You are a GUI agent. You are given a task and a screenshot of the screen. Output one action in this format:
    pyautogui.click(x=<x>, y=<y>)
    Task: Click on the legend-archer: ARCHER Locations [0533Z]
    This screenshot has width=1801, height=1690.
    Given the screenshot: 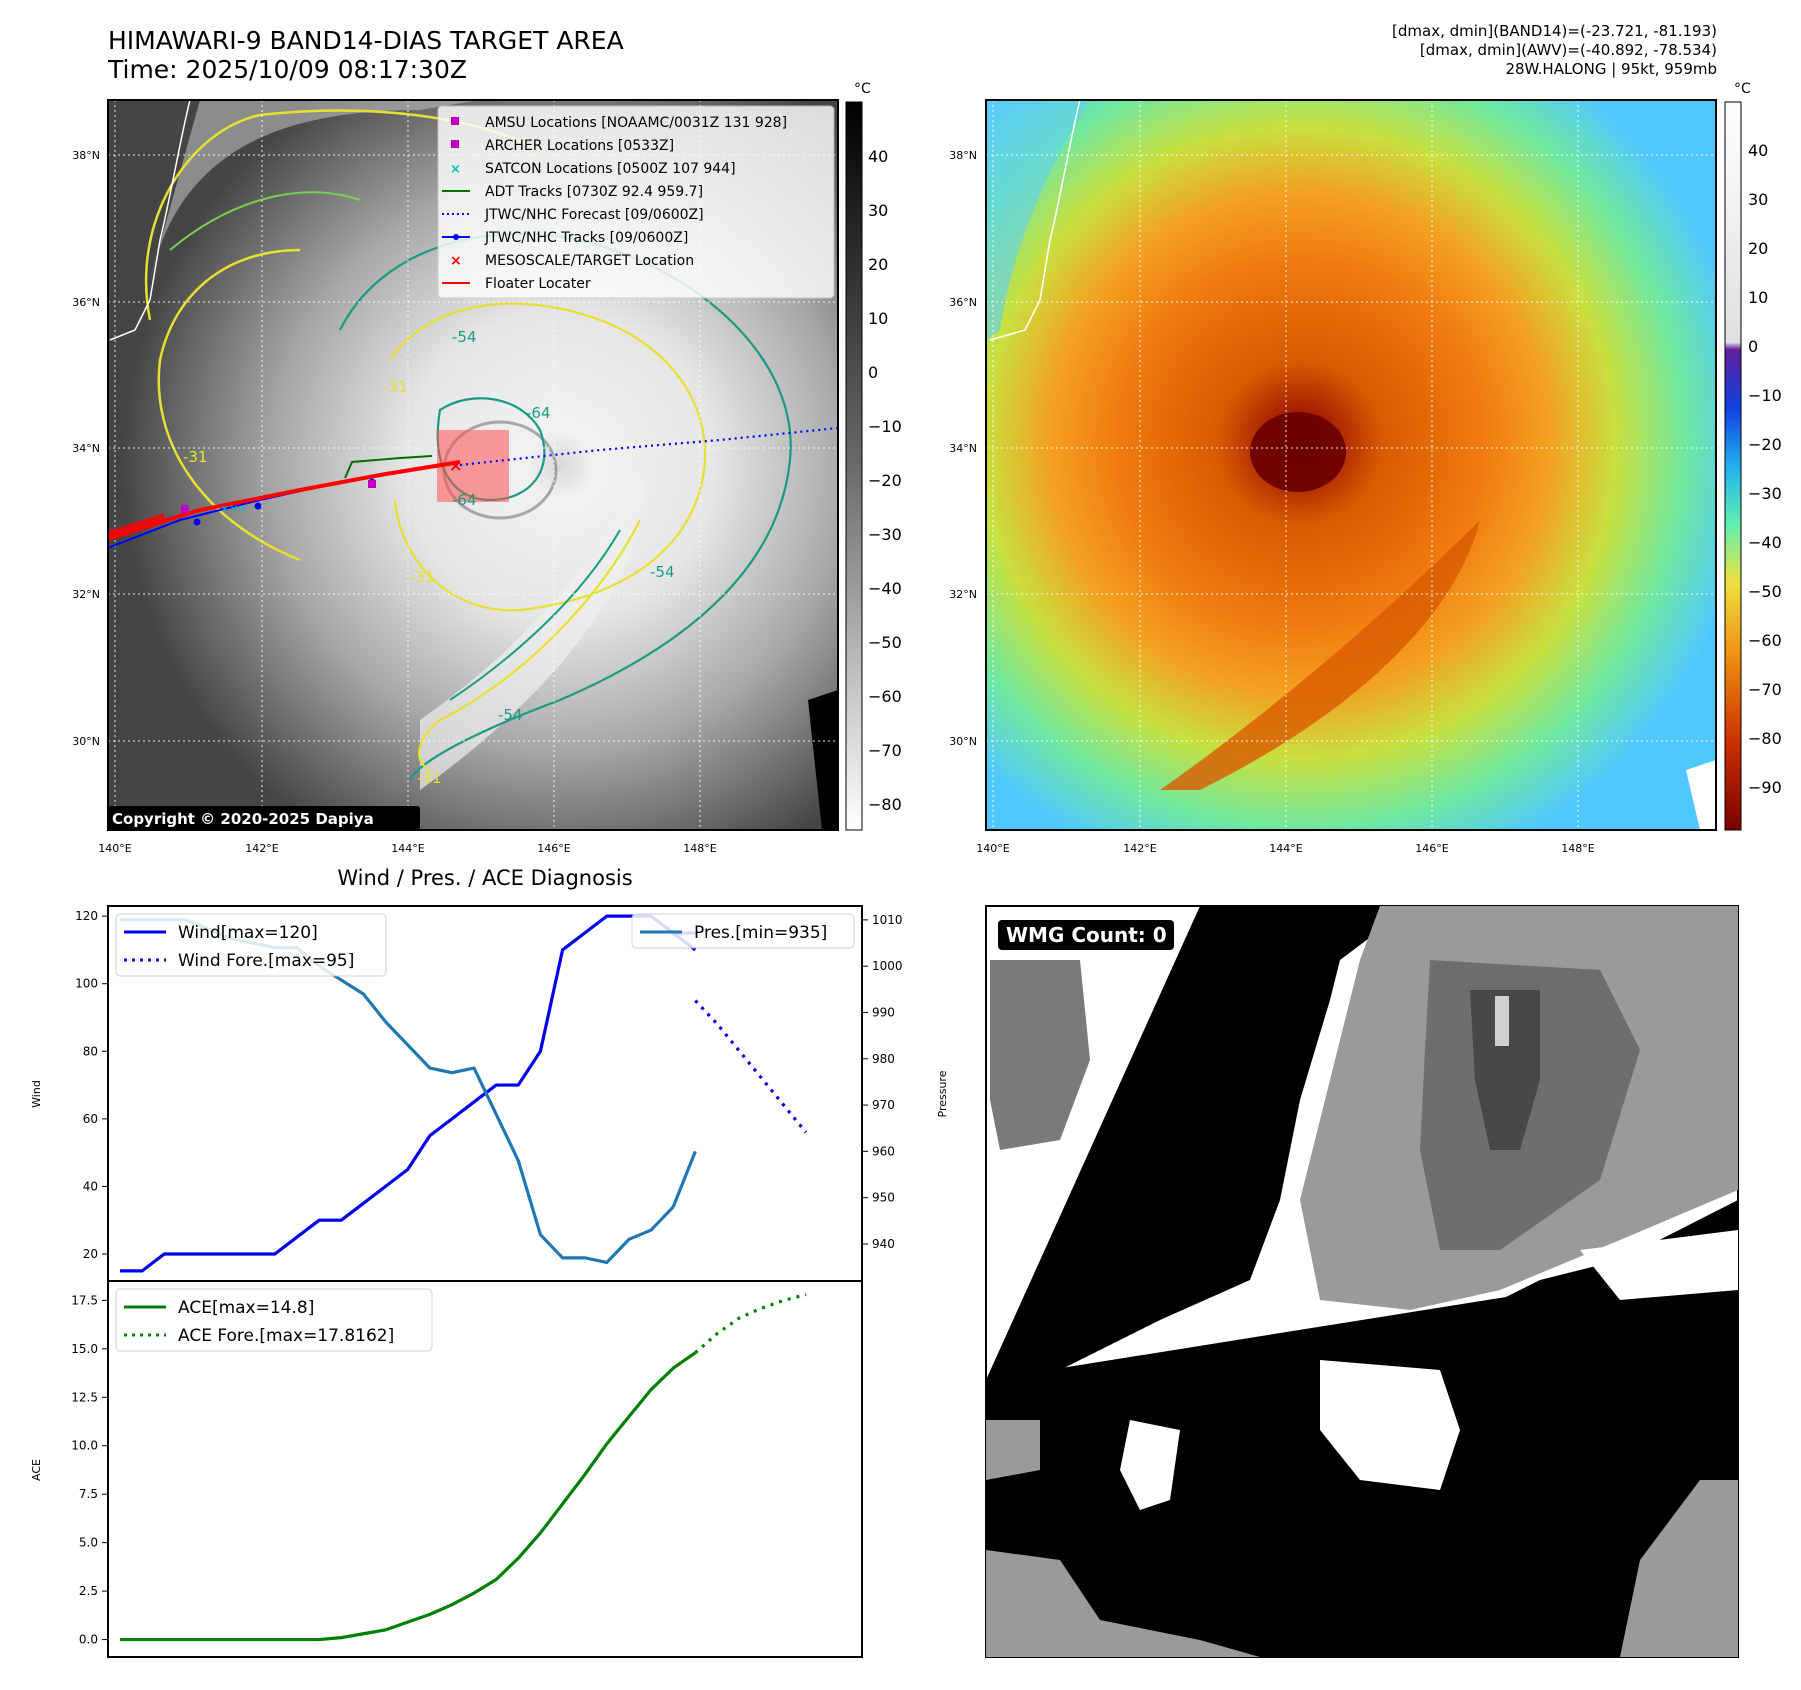 What is the action you would take?
    pyautogui.click(x=579, y=146)
    